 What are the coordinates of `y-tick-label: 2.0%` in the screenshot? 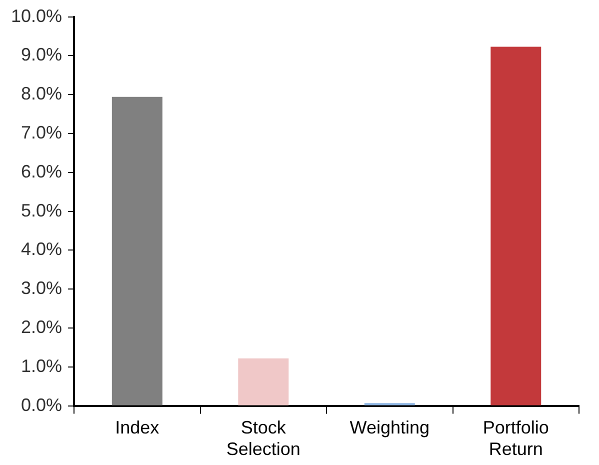 It's located at (41, 326).